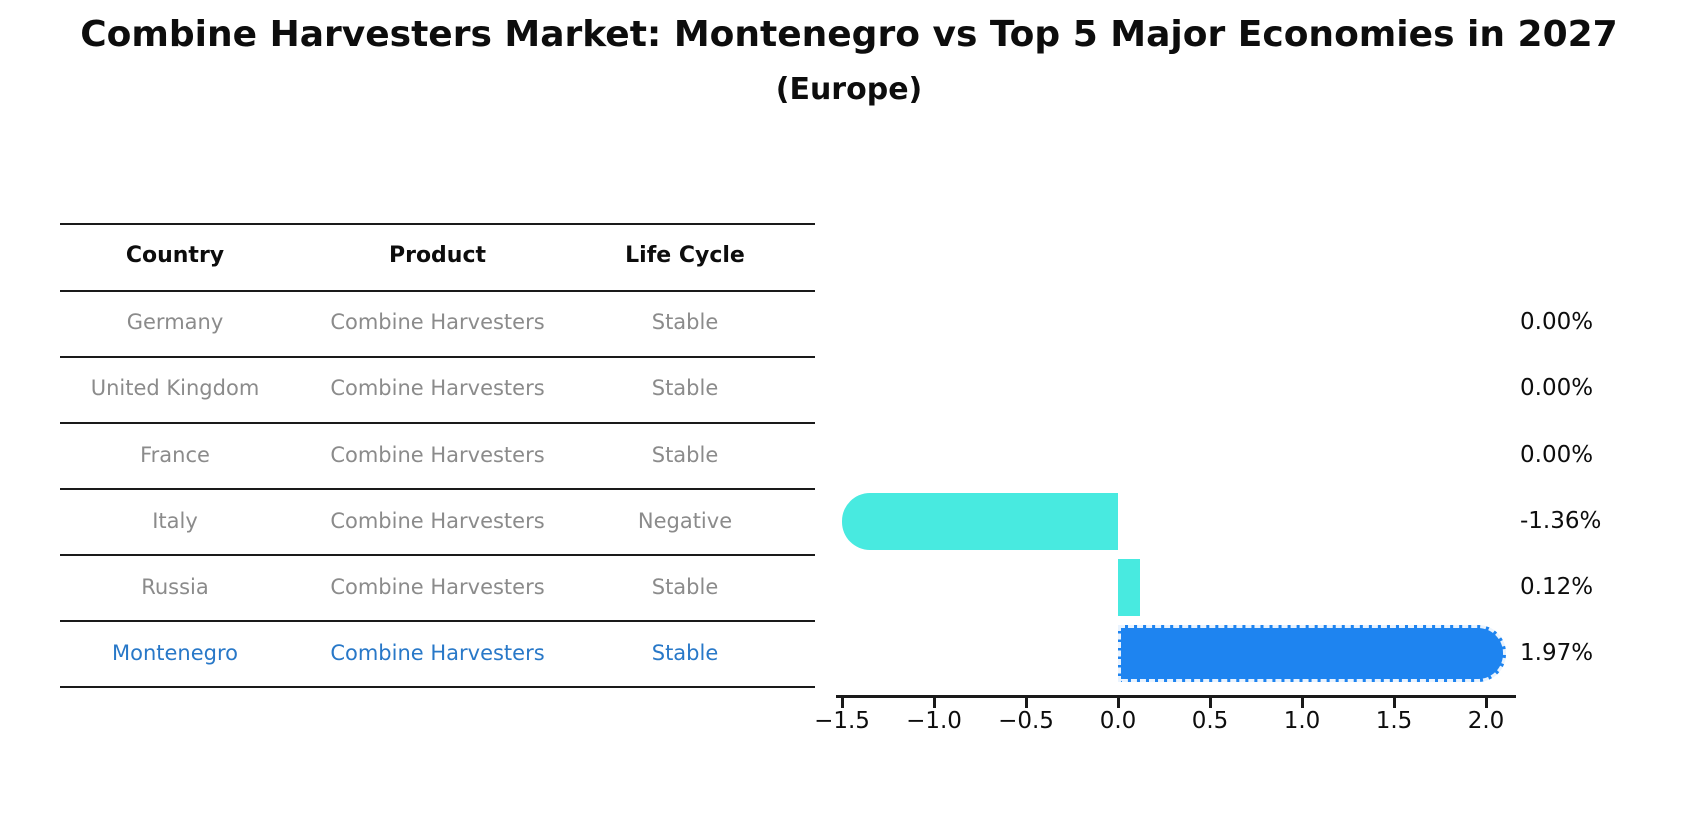  What do you see at coordinates (1026, 721) in the screenshot?
I see `x-tick-label: −0.5` at bounding box center [1026, 721].